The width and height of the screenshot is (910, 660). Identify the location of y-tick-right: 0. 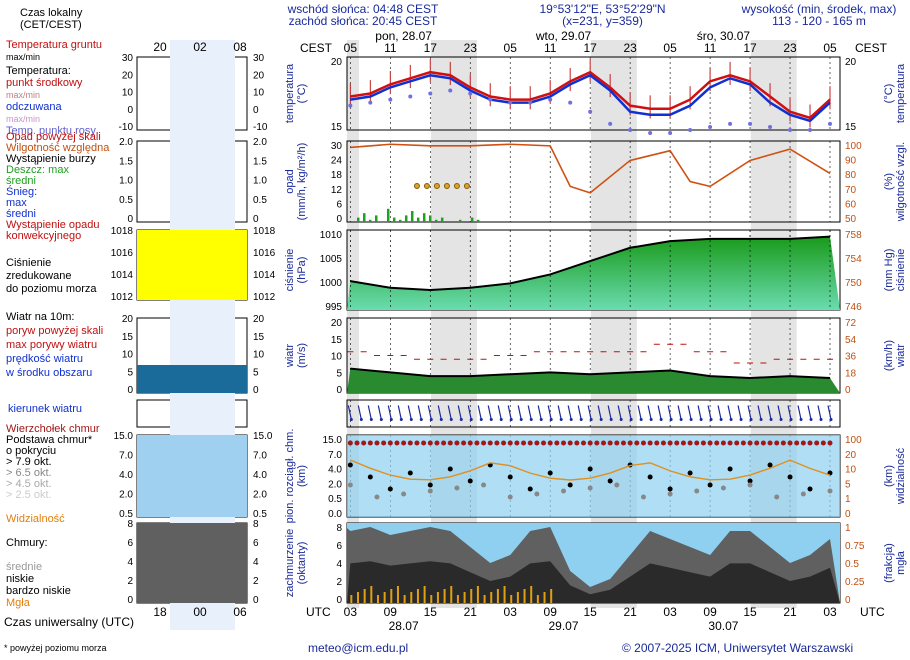
(848, 600).